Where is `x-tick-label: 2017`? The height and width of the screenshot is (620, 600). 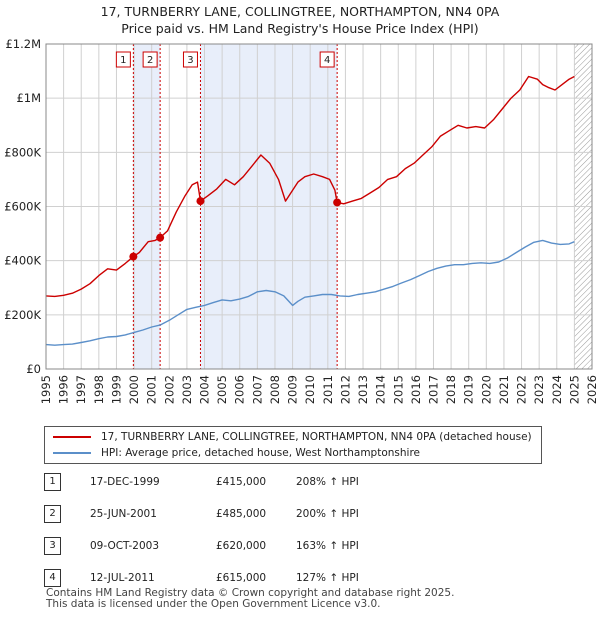 x-tick-label: 2017 is located at coordinates (433, 389).